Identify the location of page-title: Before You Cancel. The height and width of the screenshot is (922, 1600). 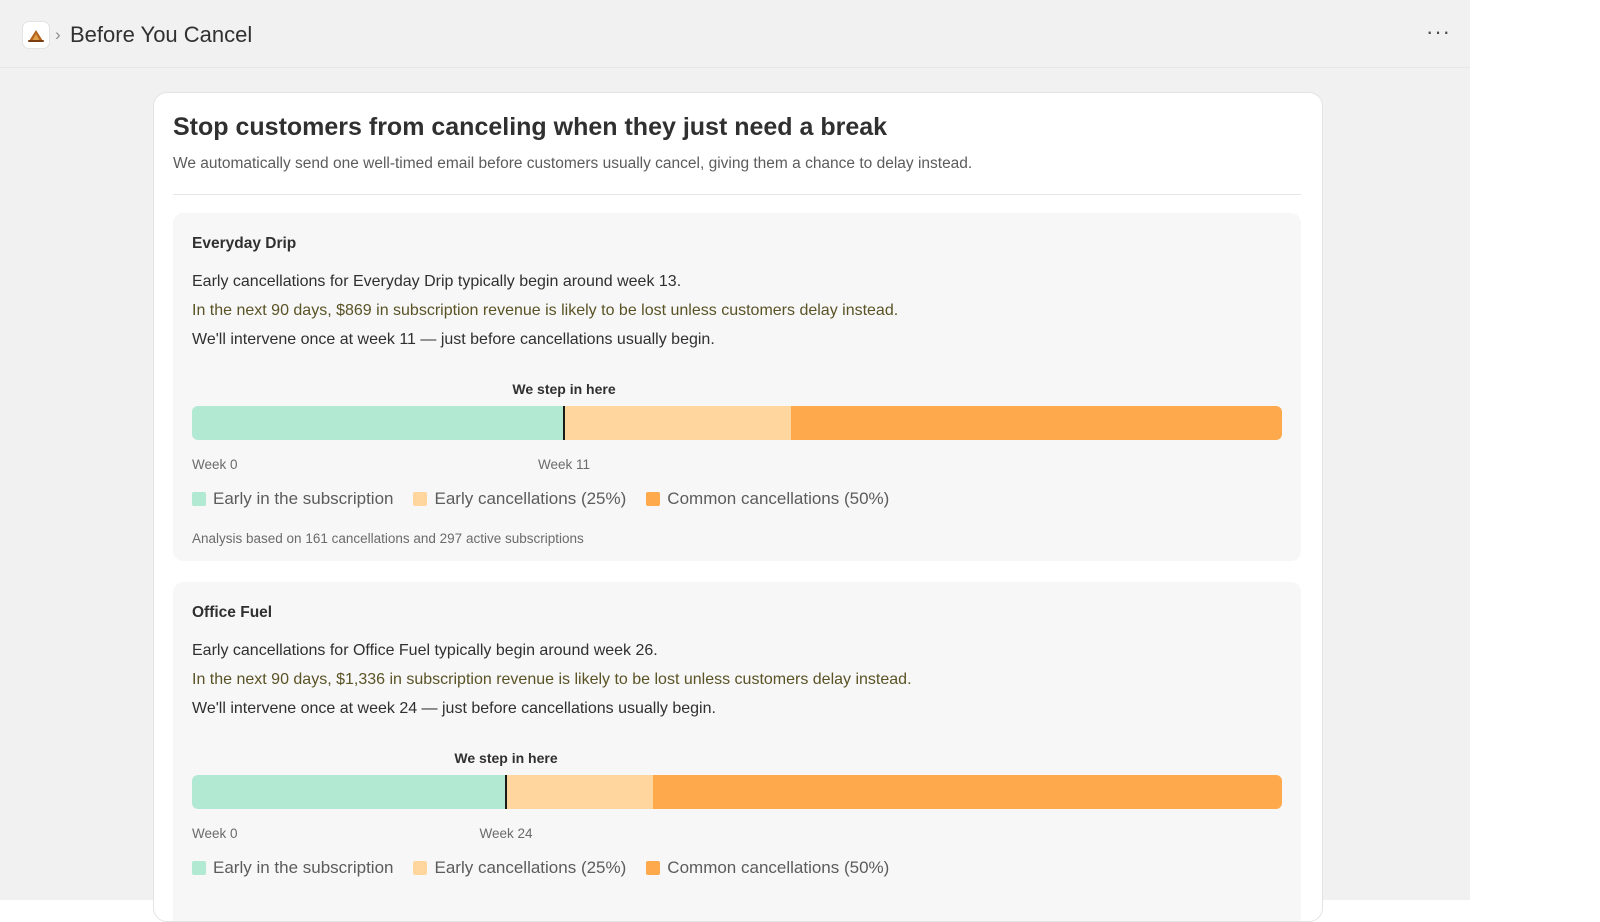
(161, 34).